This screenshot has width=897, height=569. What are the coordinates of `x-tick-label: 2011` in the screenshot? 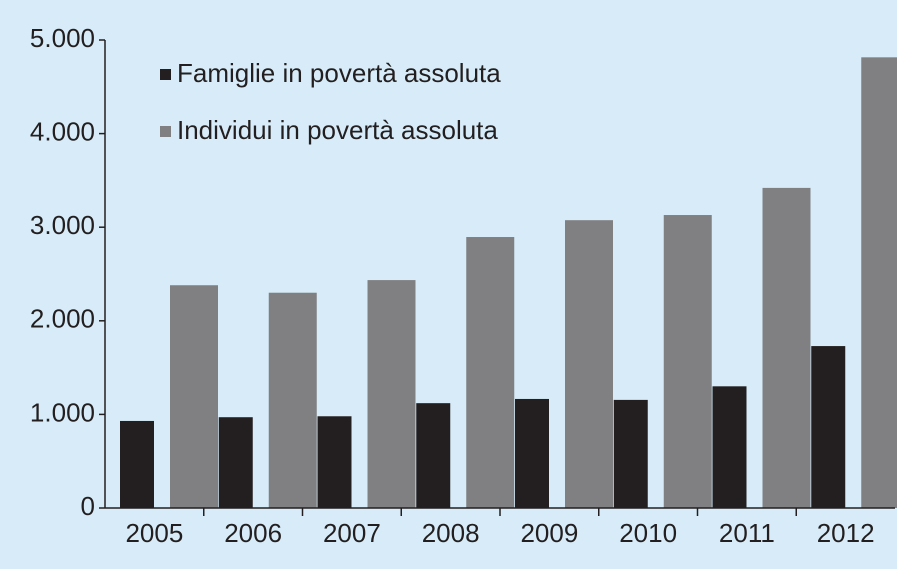 It's located at (747, 533).